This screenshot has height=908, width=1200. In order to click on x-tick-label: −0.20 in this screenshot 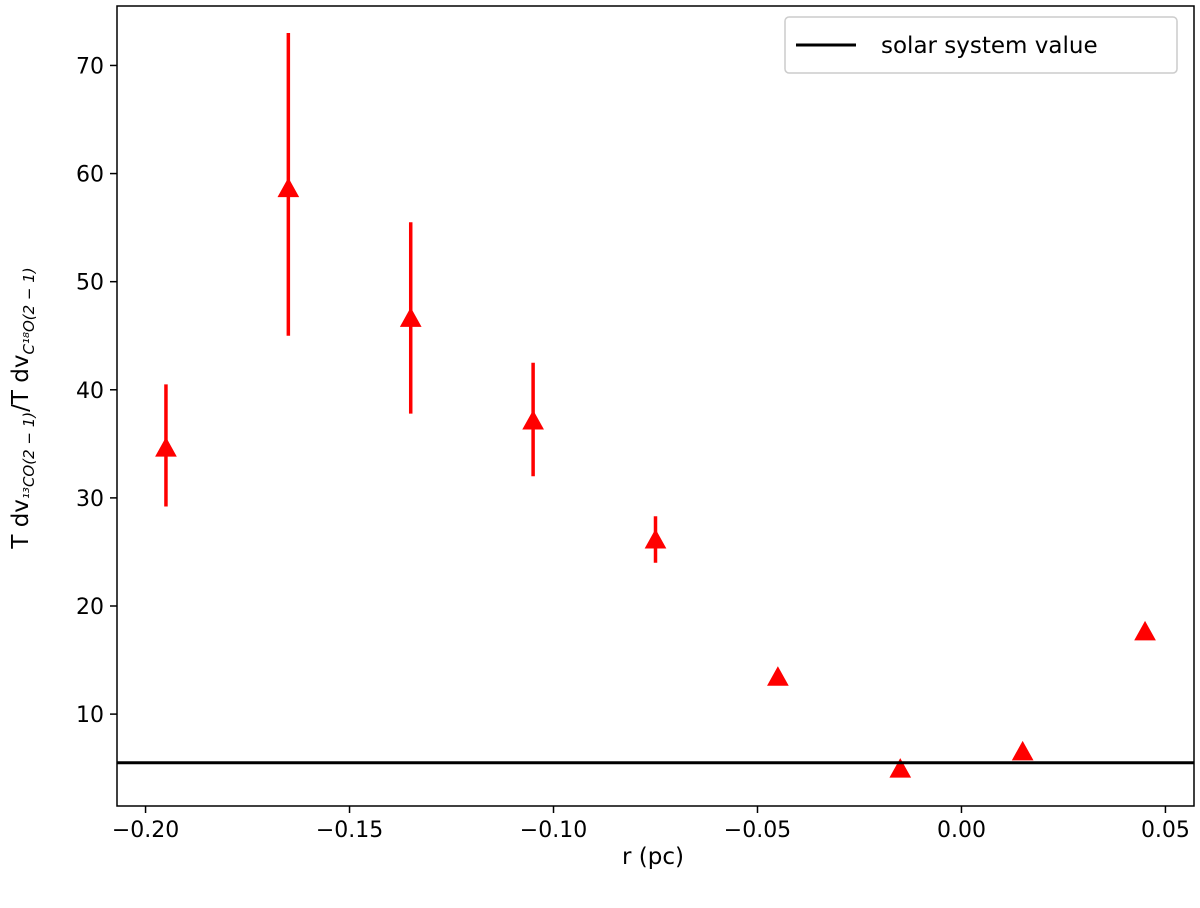, I will do `click(145, 830)`.